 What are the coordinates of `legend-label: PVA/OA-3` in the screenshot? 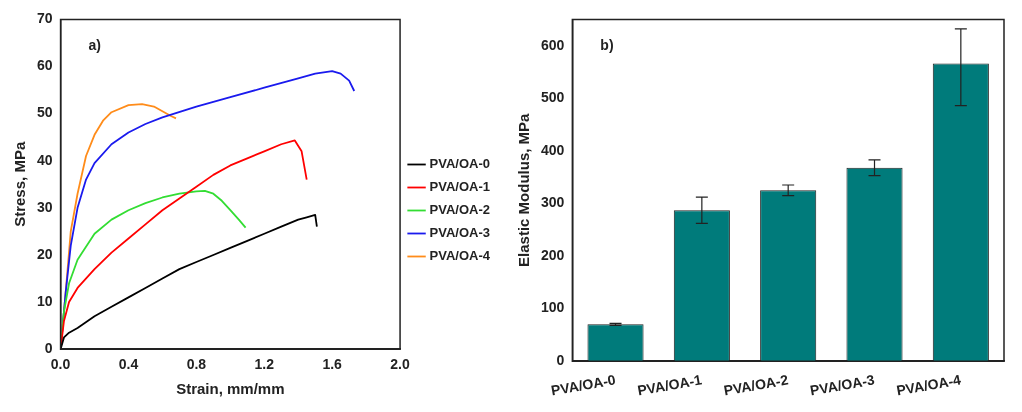 It's located at (459, 233).